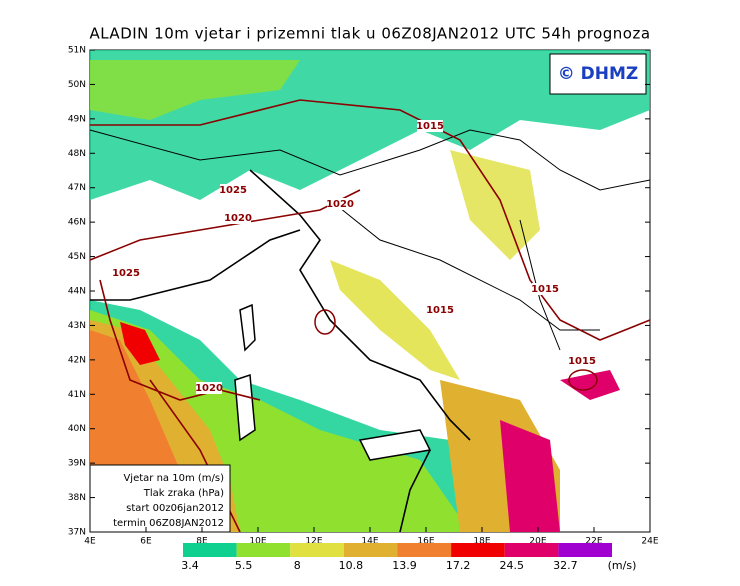 The width and height of the screenshot is (740, 586). What do you see at coordinates (257, 542) in the screenshot?
I see `lon-label: 10E` at bounding box center [257, 542].